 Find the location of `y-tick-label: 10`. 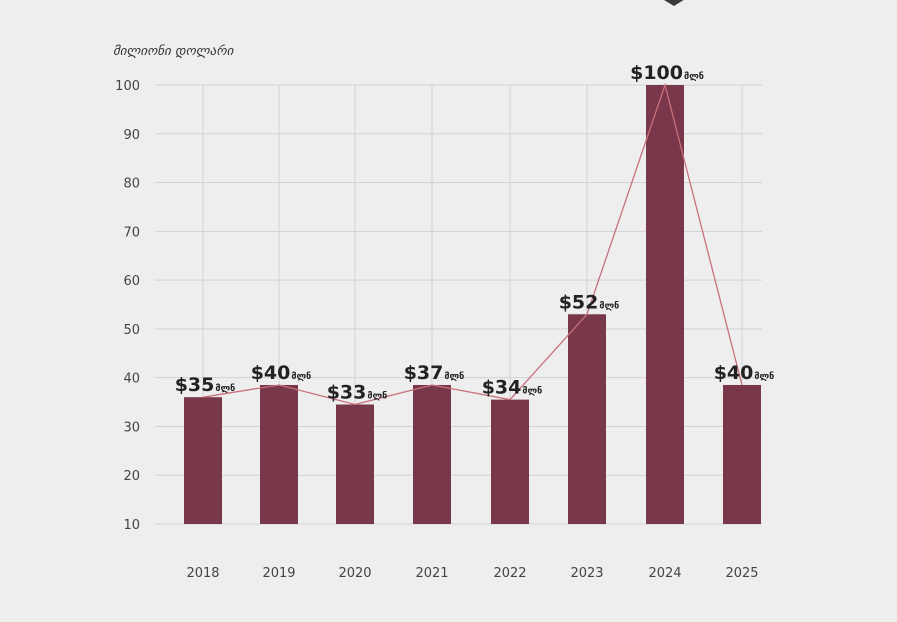

y-tick-label: 10 is located at coordinates (131, 525).